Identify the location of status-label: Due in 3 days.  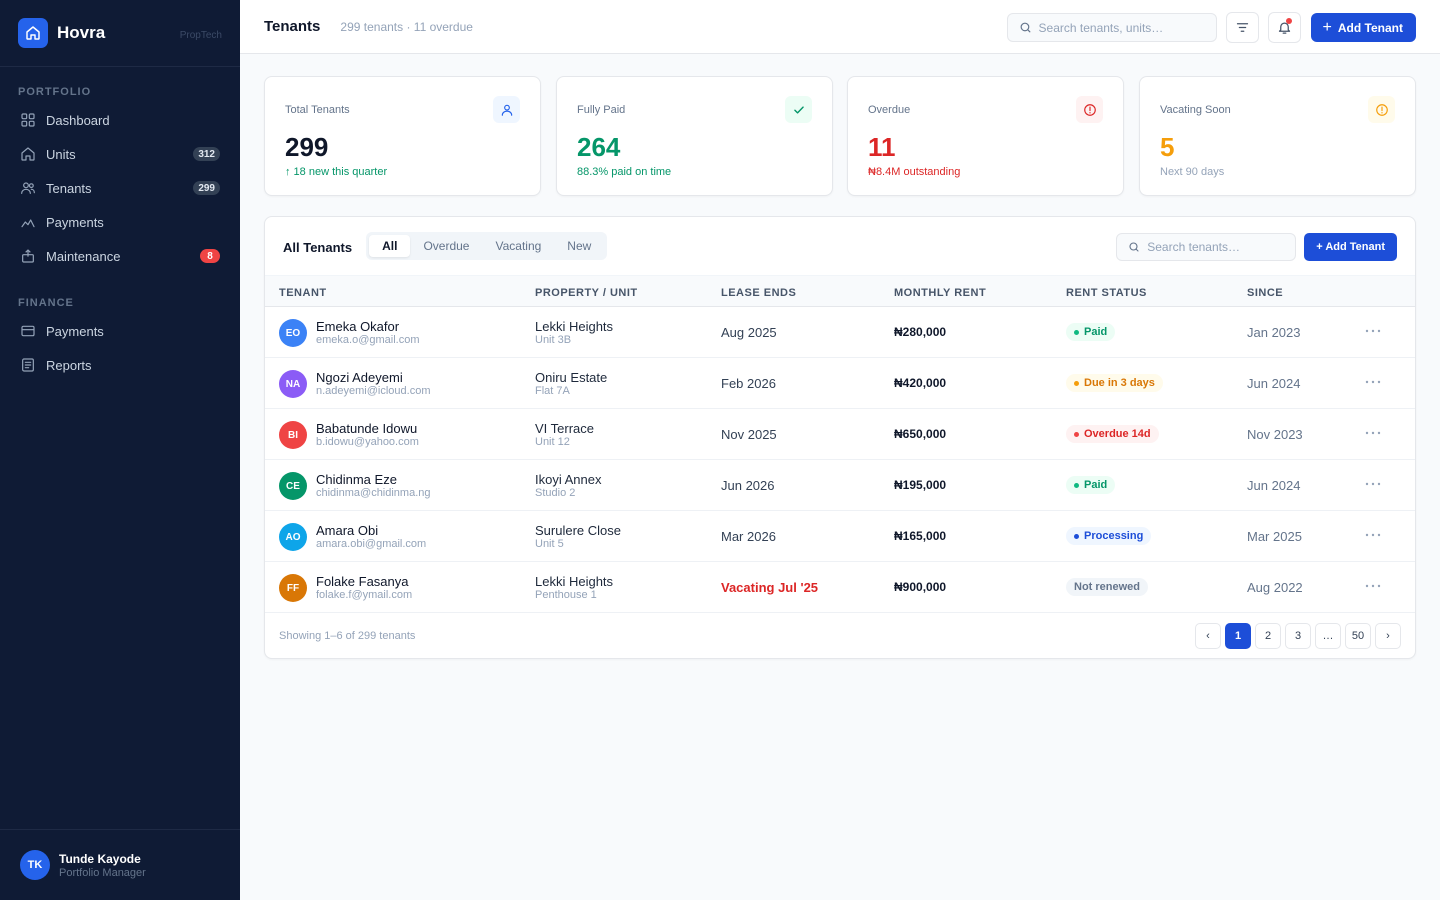
(1119, 383).